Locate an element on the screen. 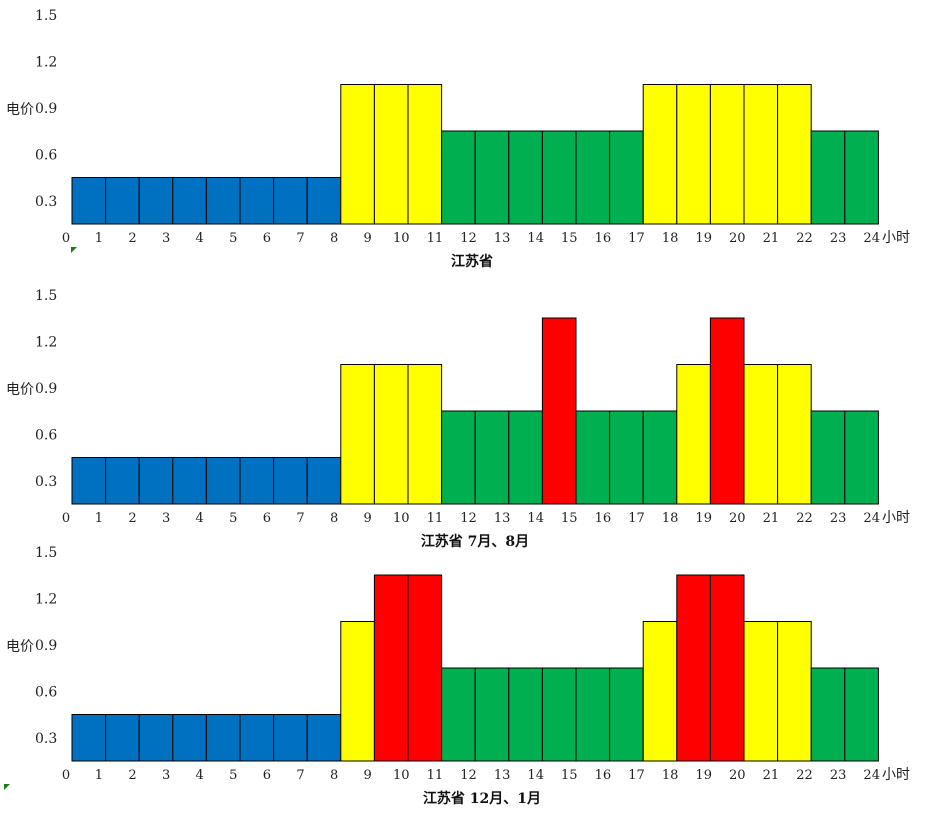 This screenshot has width=932, height=814. x-tick-label: 6 is located at coordinates (267, 238).